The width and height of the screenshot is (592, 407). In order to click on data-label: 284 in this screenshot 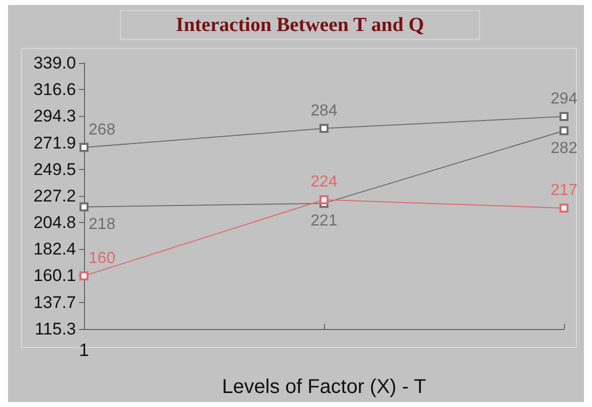, I will do `click(324, 111)`.